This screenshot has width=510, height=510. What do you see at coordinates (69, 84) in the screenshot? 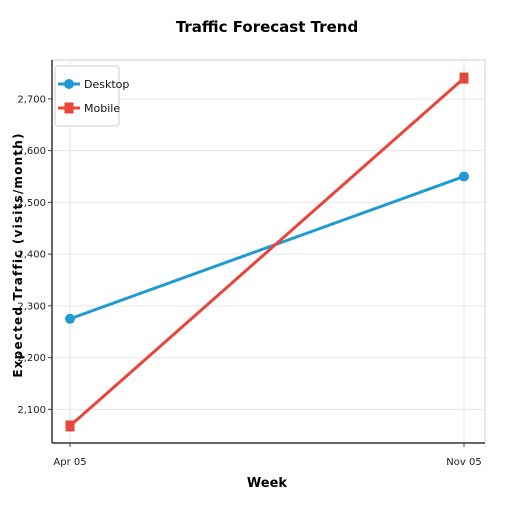
I see `legend-marker-desktop` at bounding box center [69, 84].